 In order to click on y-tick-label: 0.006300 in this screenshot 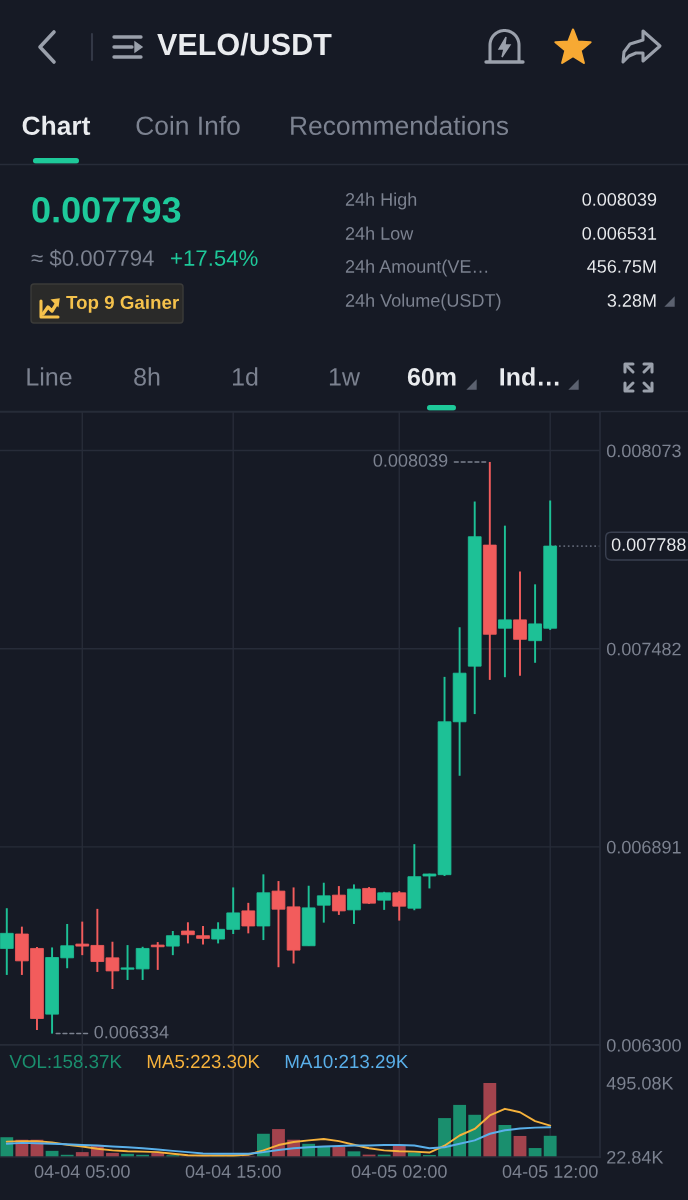, I will do `click(643, 1045)`.